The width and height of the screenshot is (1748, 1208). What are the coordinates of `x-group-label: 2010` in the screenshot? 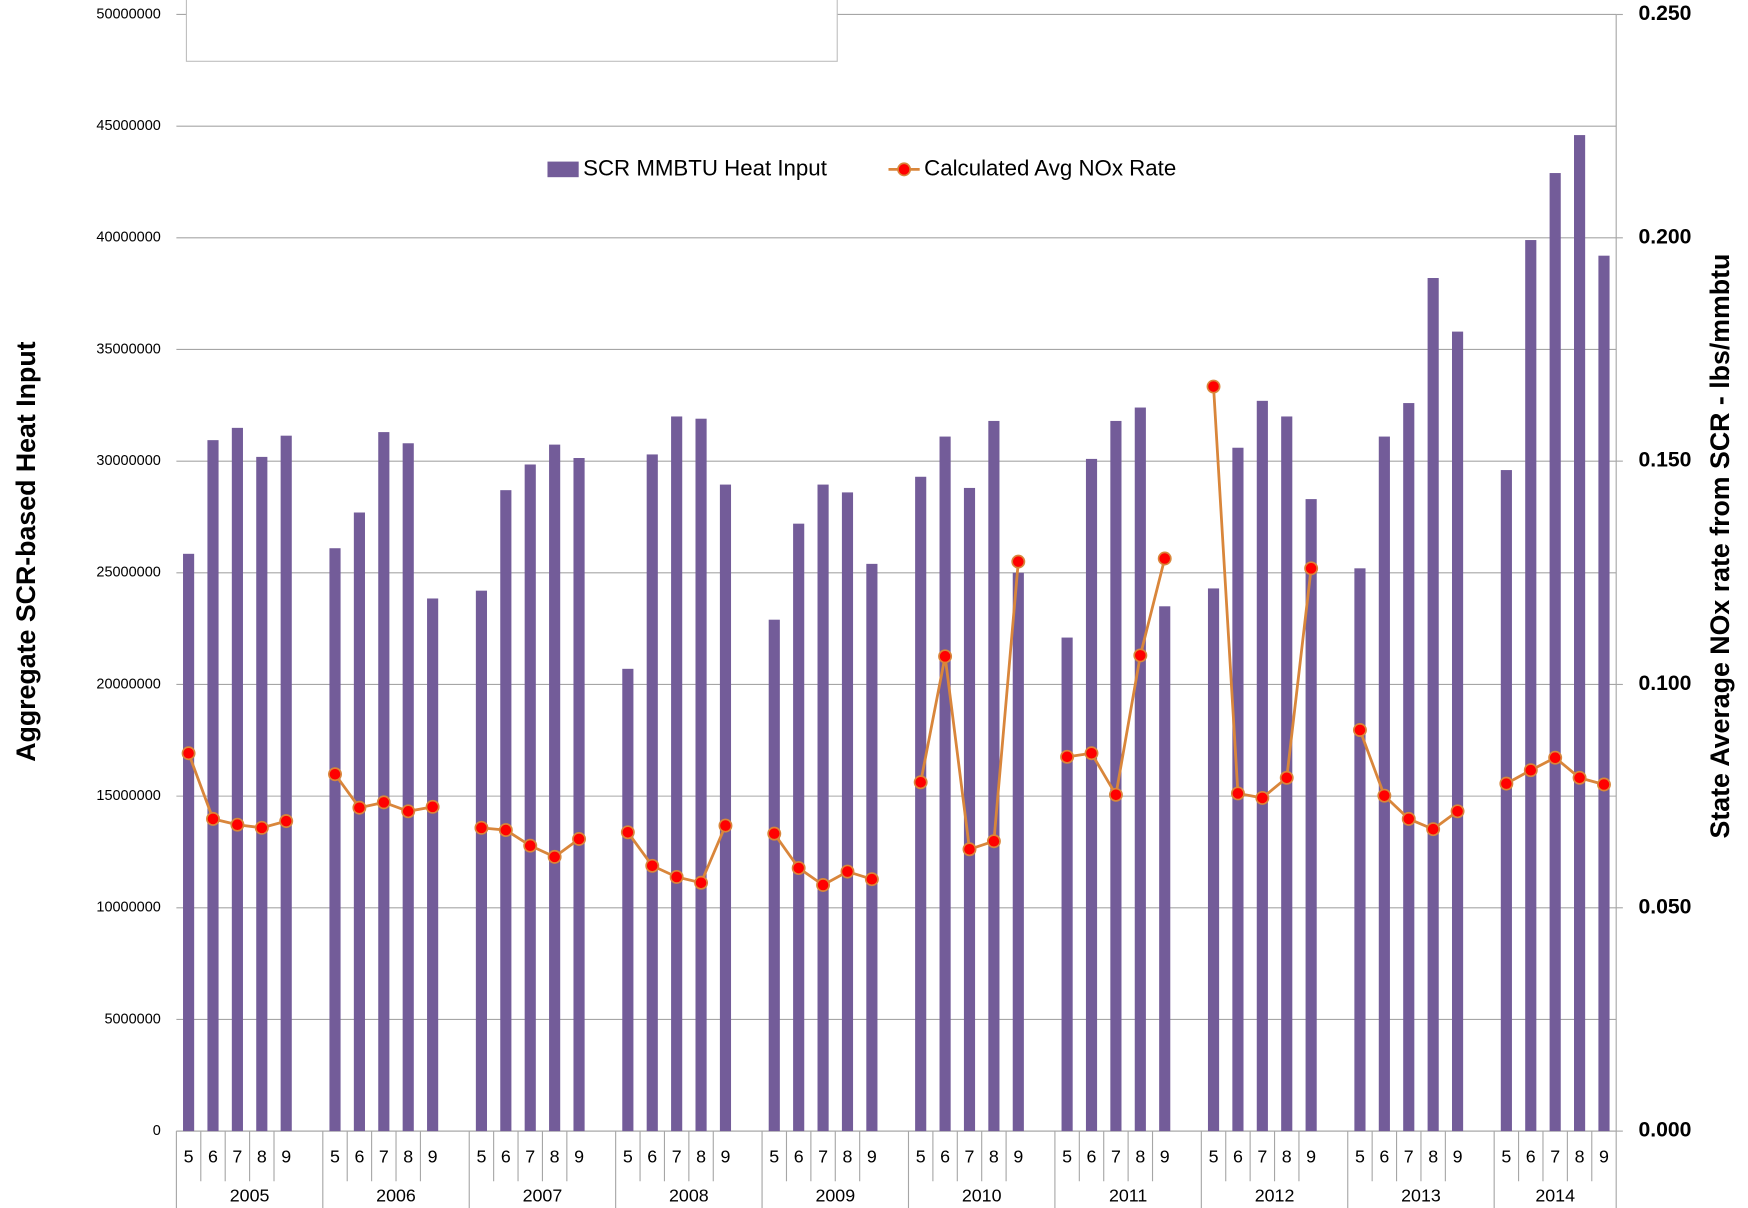 It's located at (982, 1196).